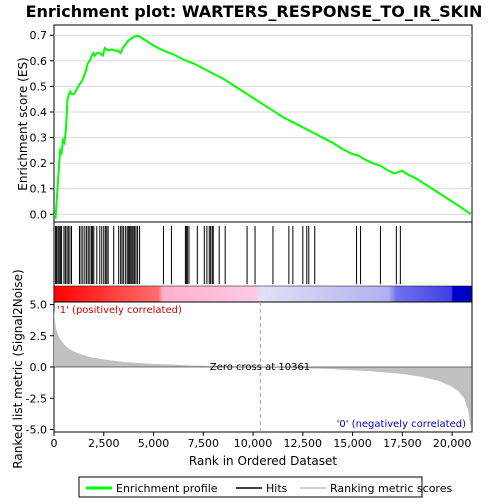  What do you see at coordinates (39, 35) in the screenshot?
I see `es-y-tick-label: 0.7` at bounding box center [39, 35].